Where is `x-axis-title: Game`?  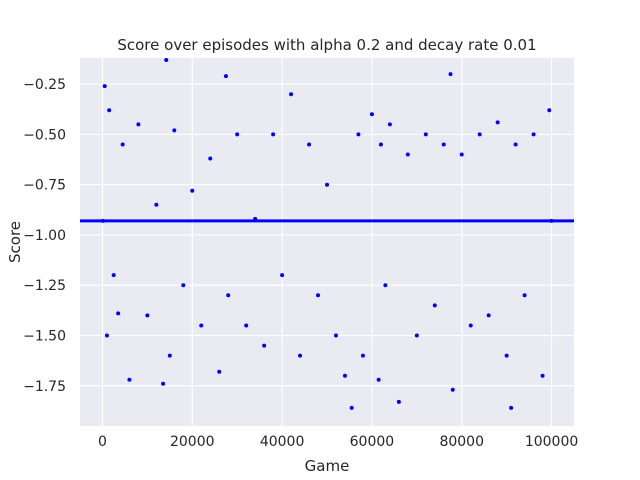
x-axis-title: Game is located at coordinates (327, 466).